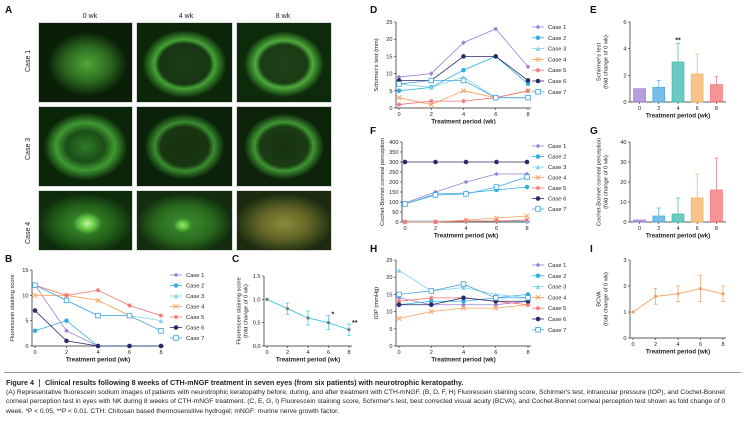 This screenshot has width=745, height=439. What do you see at coordinates (624, 76) in the screenshot?
I see `y-tick-label: 2` at bounding box center [624, 76].